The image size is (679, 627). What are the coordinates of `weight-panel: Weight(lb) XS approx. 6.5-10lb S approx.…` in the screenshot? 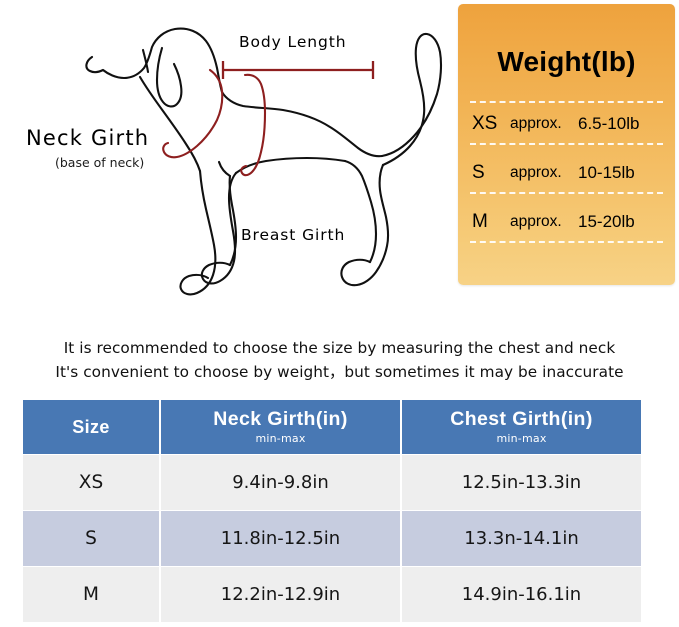 It's located at (566, 144).